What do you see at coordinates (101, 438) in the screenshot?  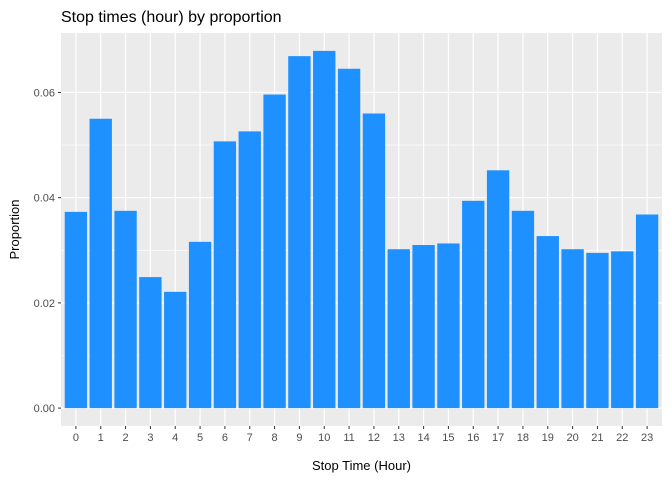 I see `x-tick-label: 1` at bounding box center [101, 438].